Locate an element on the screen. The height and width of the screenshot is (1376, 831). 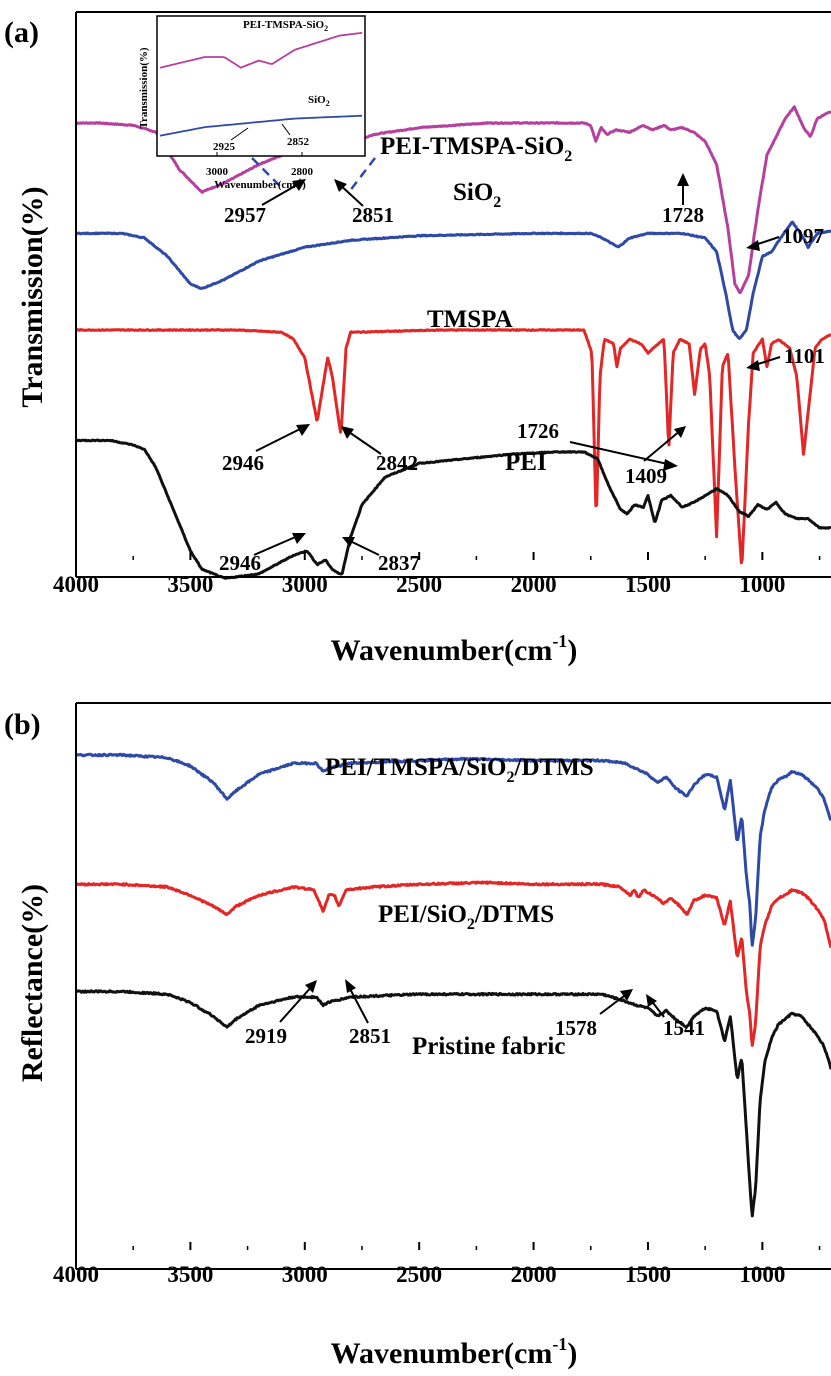
series-label-pei-tmspa-sio2: PEI-TMSPA-SiO2 is located at coordinates (476, 149).